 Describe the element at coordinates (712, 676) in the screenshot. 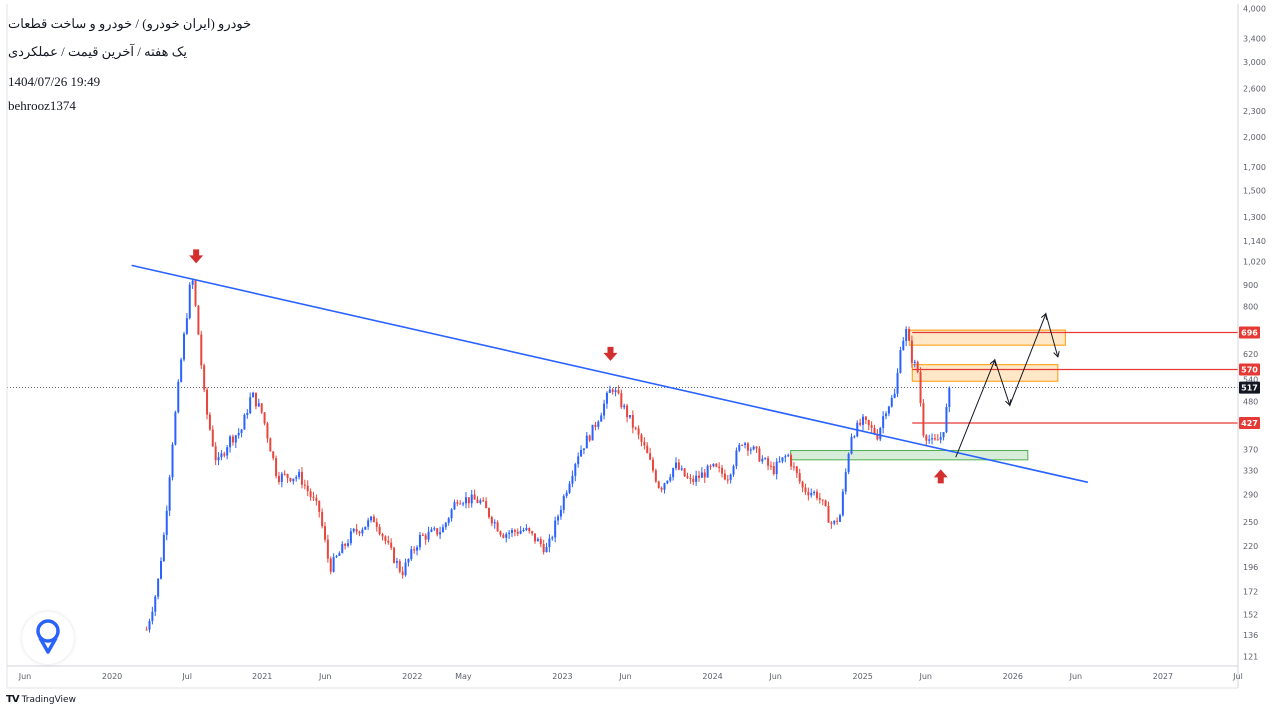

I see `x-tick-label: 2024` at that location.